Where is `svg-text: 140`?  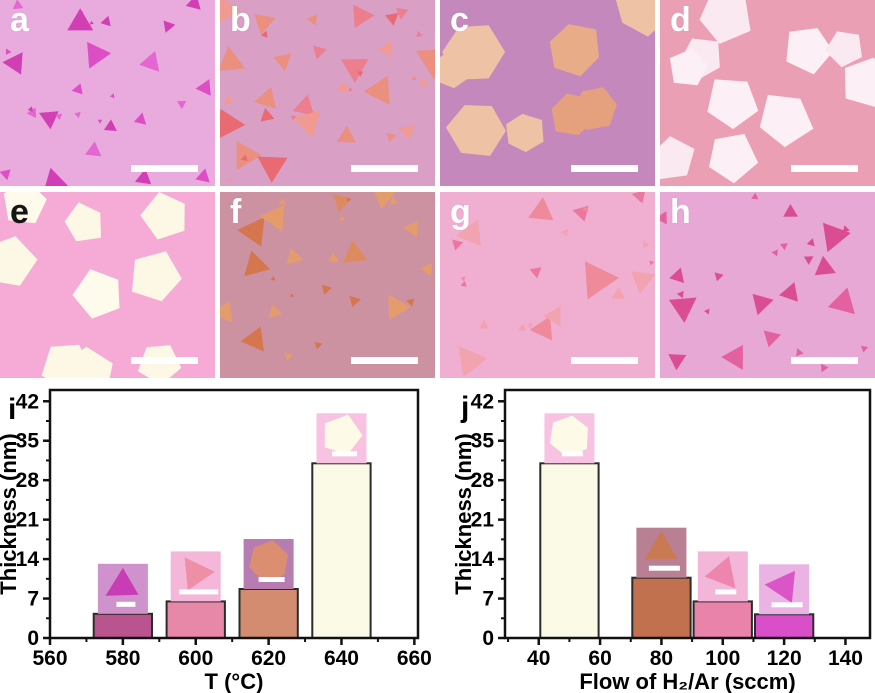
svg-text: 140 is located at coordinates (845, 658).